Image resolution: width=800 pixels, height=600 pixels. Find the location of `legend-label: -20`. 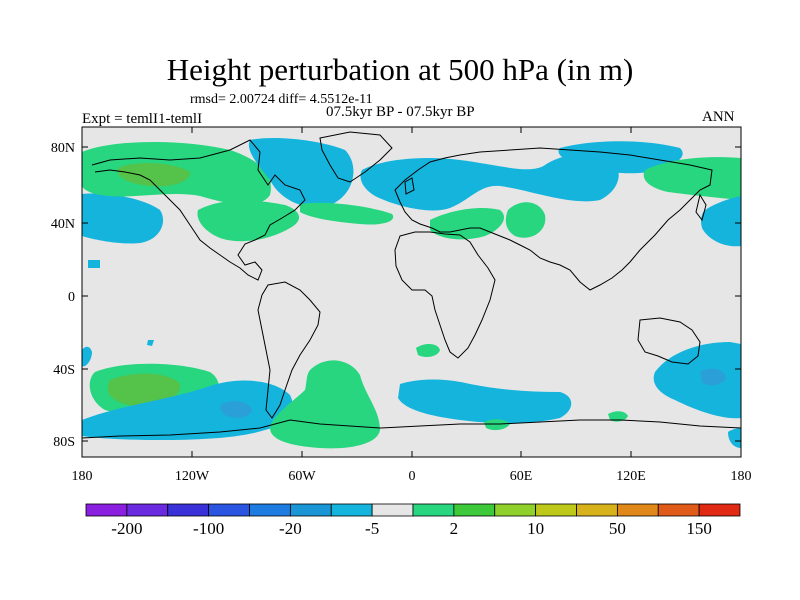

legend-label: -20 is located at coordinates (290, 528).